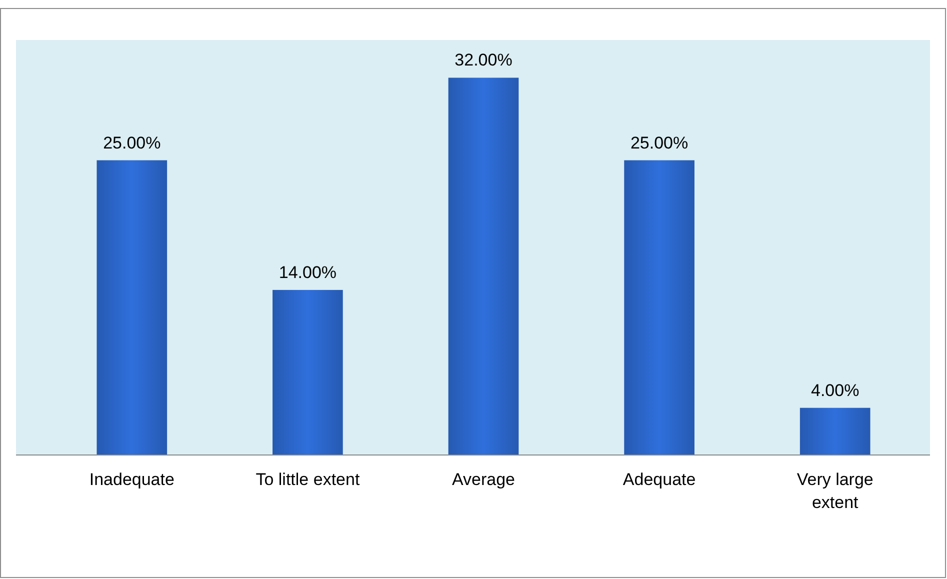 This screenshot has width=947, height=579. What do you see at coordinates (131, 479) in the screenshot?
I see `x-tick-label: Inadequate` at bounding box center [131, 479].